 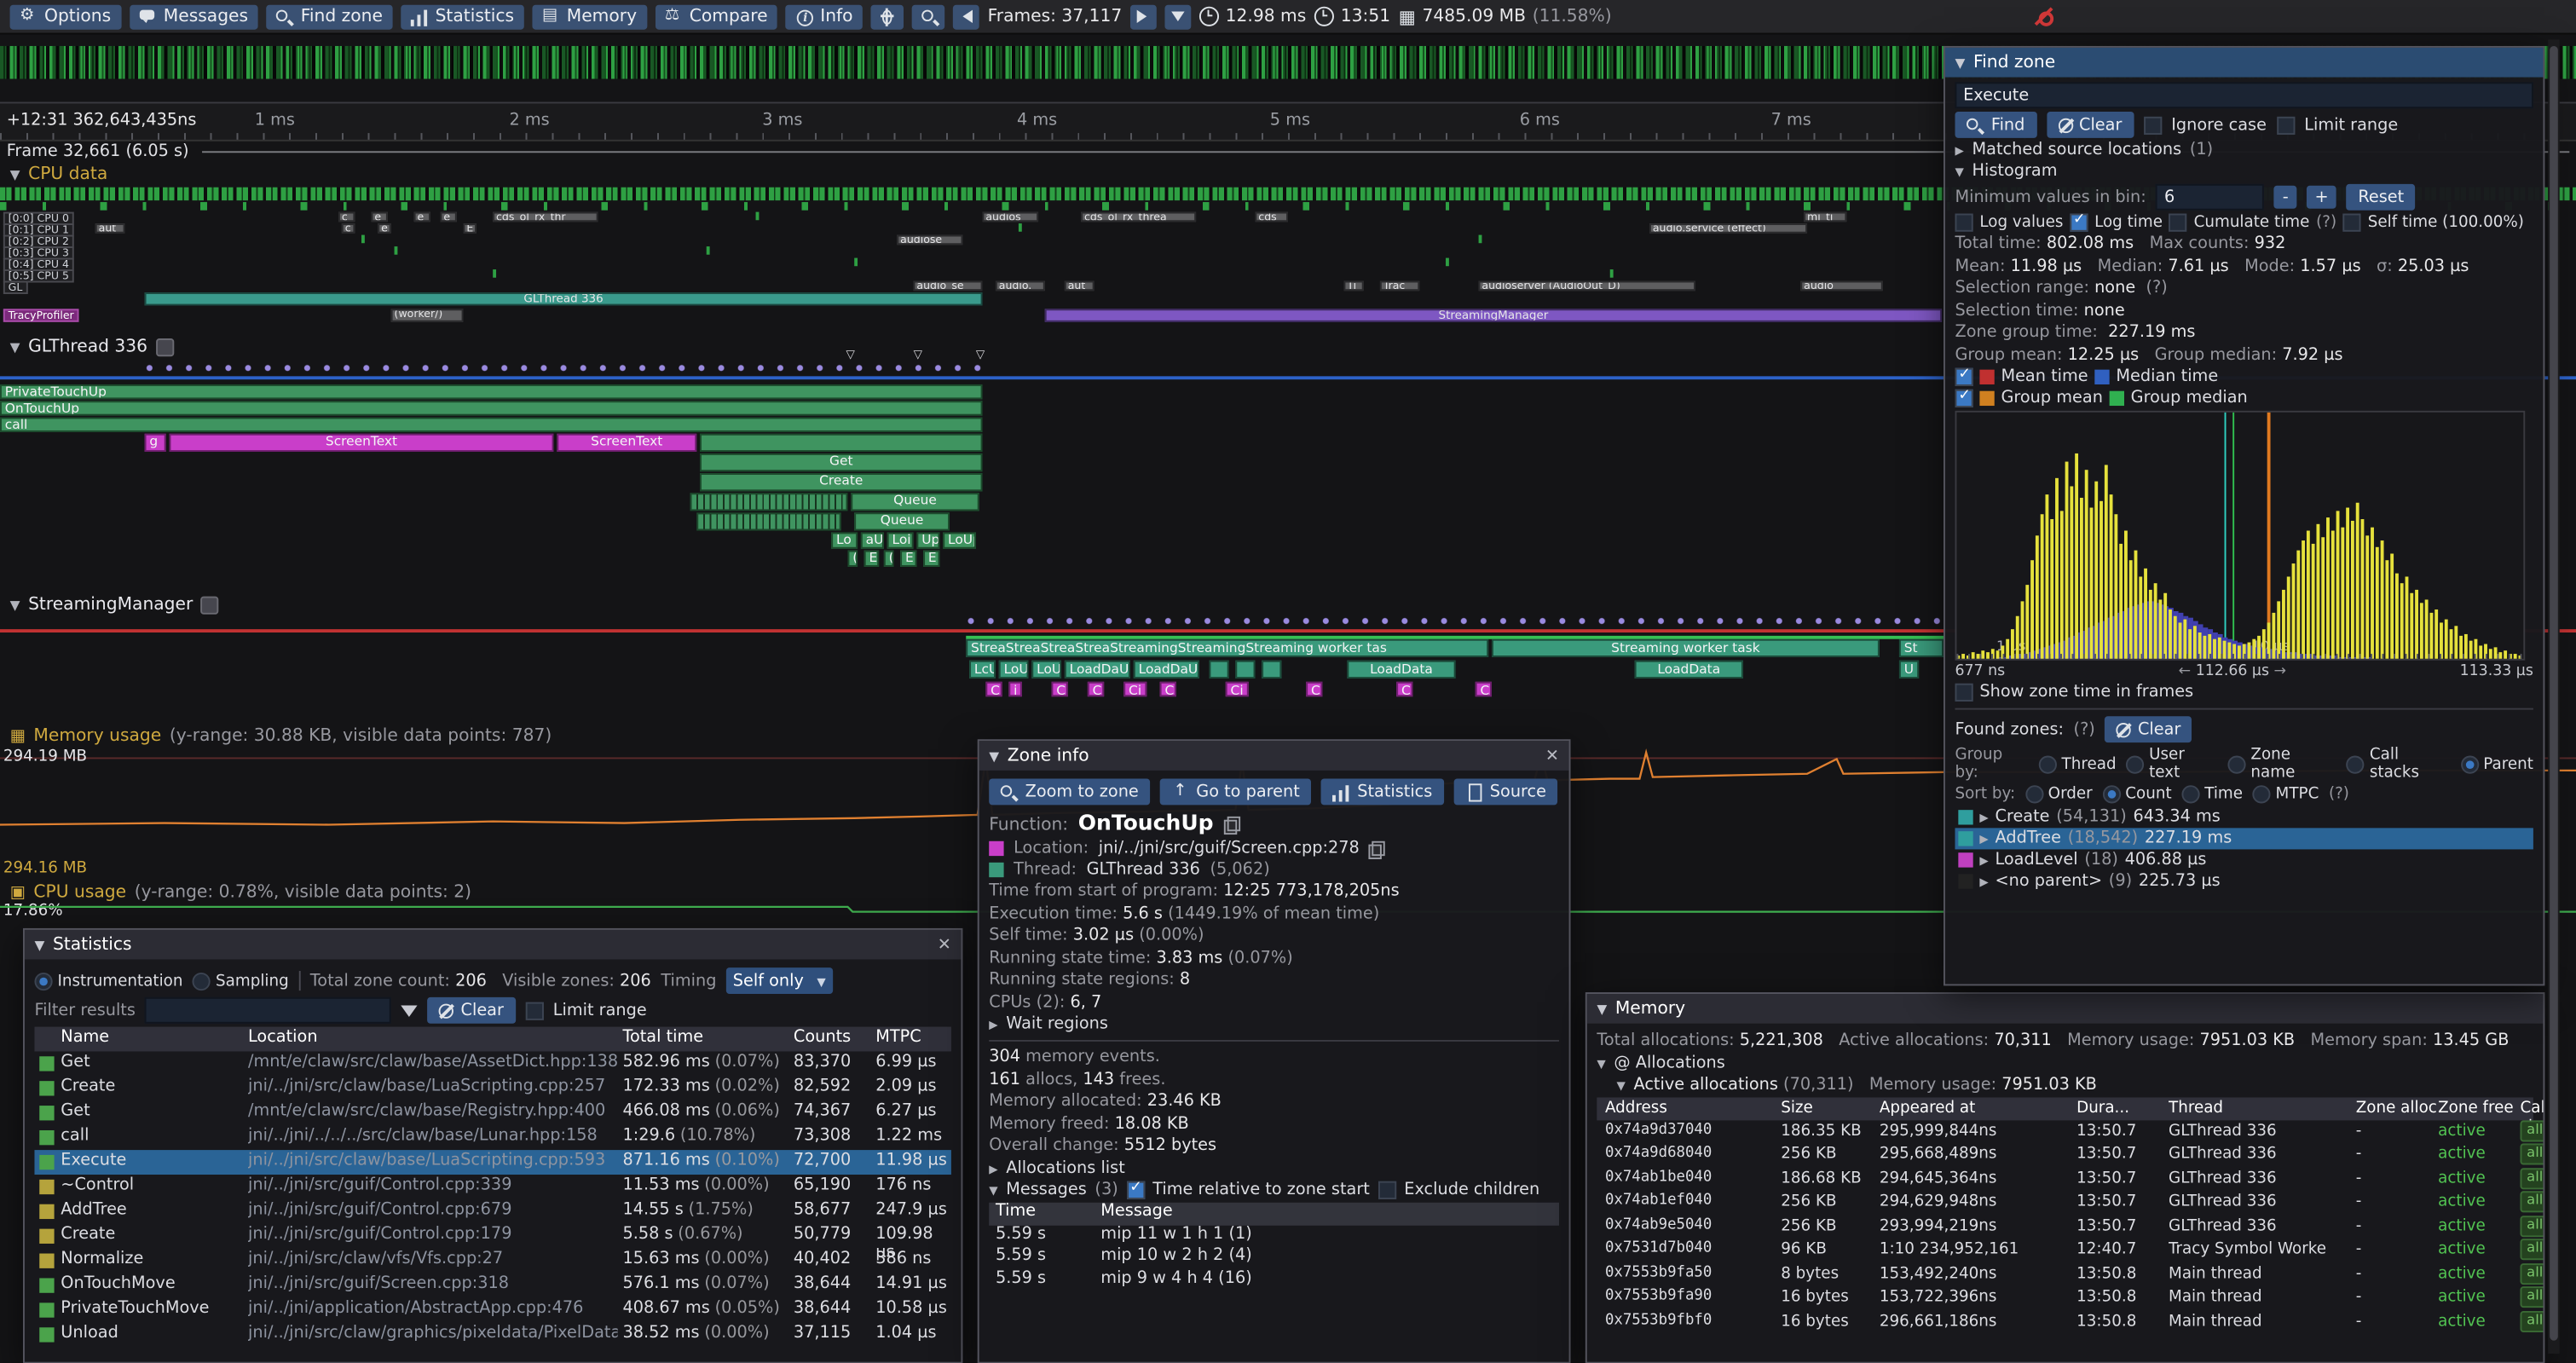 I want to click on goto-frame-button, so click(x=887, y=16).